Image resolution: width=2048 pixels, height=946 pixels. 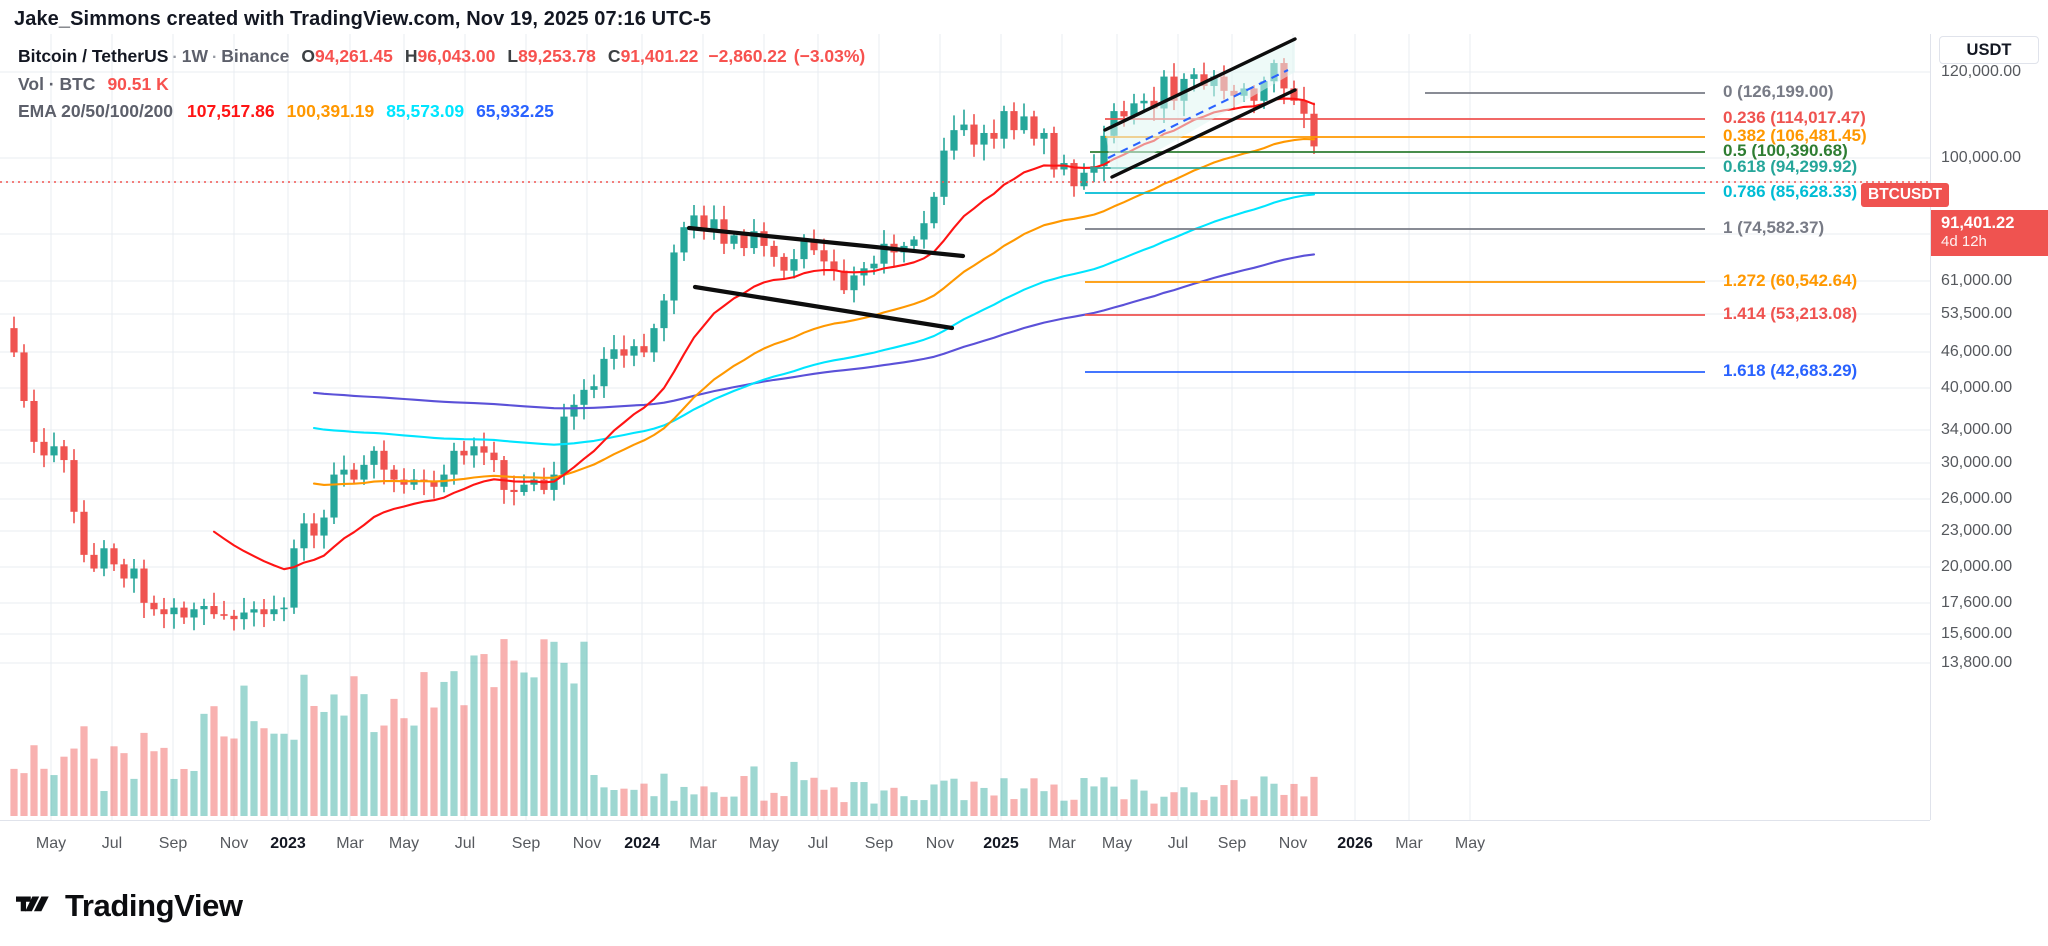 I want to click on legend-ema100-value: 85,573.09, so click(x=425, y=110).